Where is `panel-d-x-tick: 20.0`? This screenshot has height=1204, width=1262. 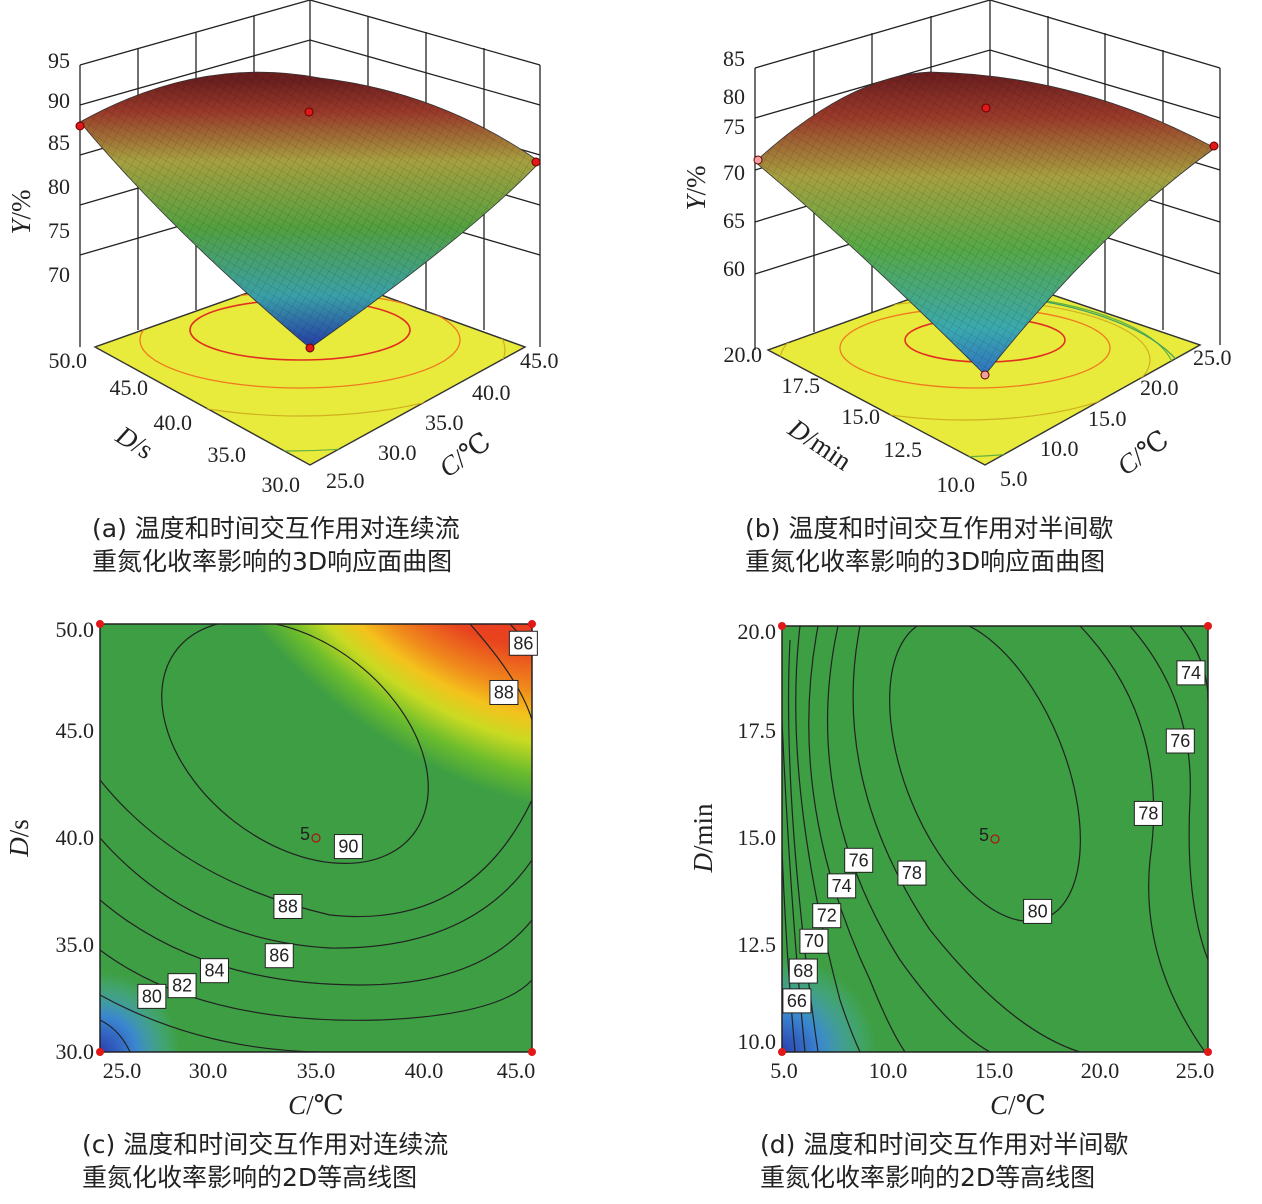 panel-d-x-tick: 20.0 is located at coordinates (1100, 1070).